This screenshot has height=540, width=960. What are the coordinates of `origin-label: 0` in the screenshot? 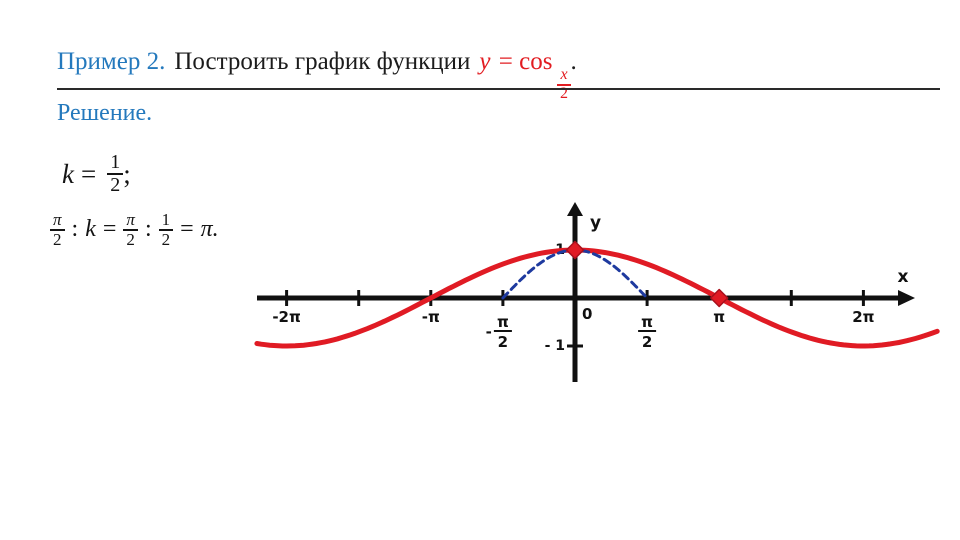 It's located at (587, 314).